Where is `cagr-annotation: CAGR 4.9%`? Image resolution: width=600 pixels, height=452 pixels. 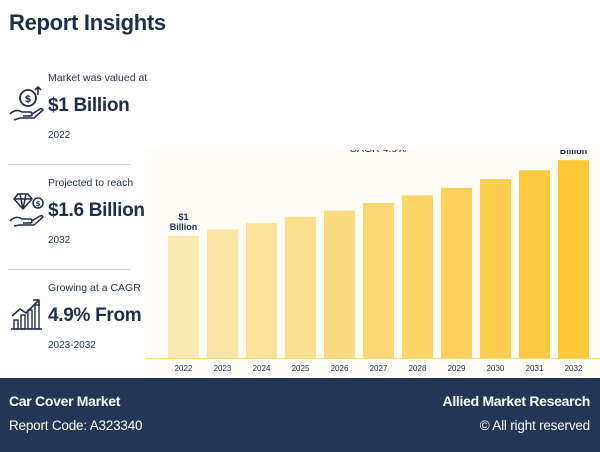 cagr-annotation: CAGR 4.9% is located at coordinates (377, 152).